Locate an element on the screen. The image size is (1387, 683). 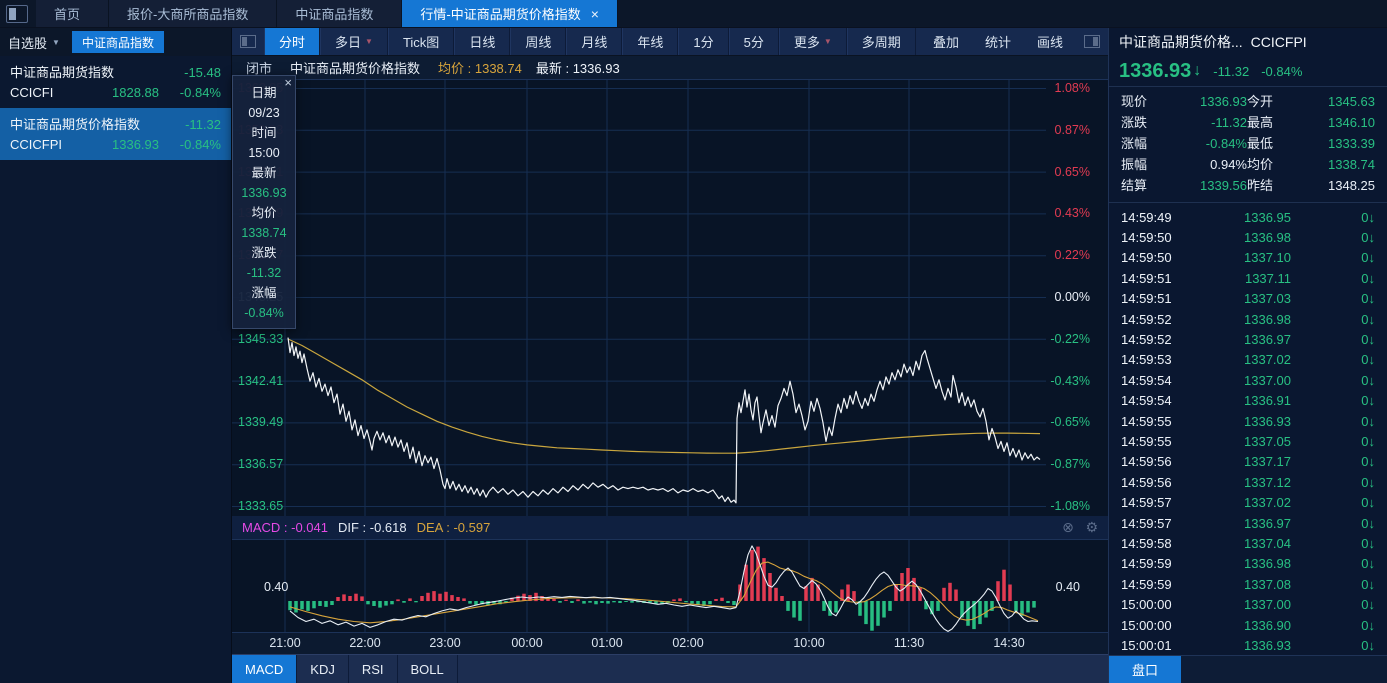
collapse-right-panel-icon is located at coordinates (1092, 41).